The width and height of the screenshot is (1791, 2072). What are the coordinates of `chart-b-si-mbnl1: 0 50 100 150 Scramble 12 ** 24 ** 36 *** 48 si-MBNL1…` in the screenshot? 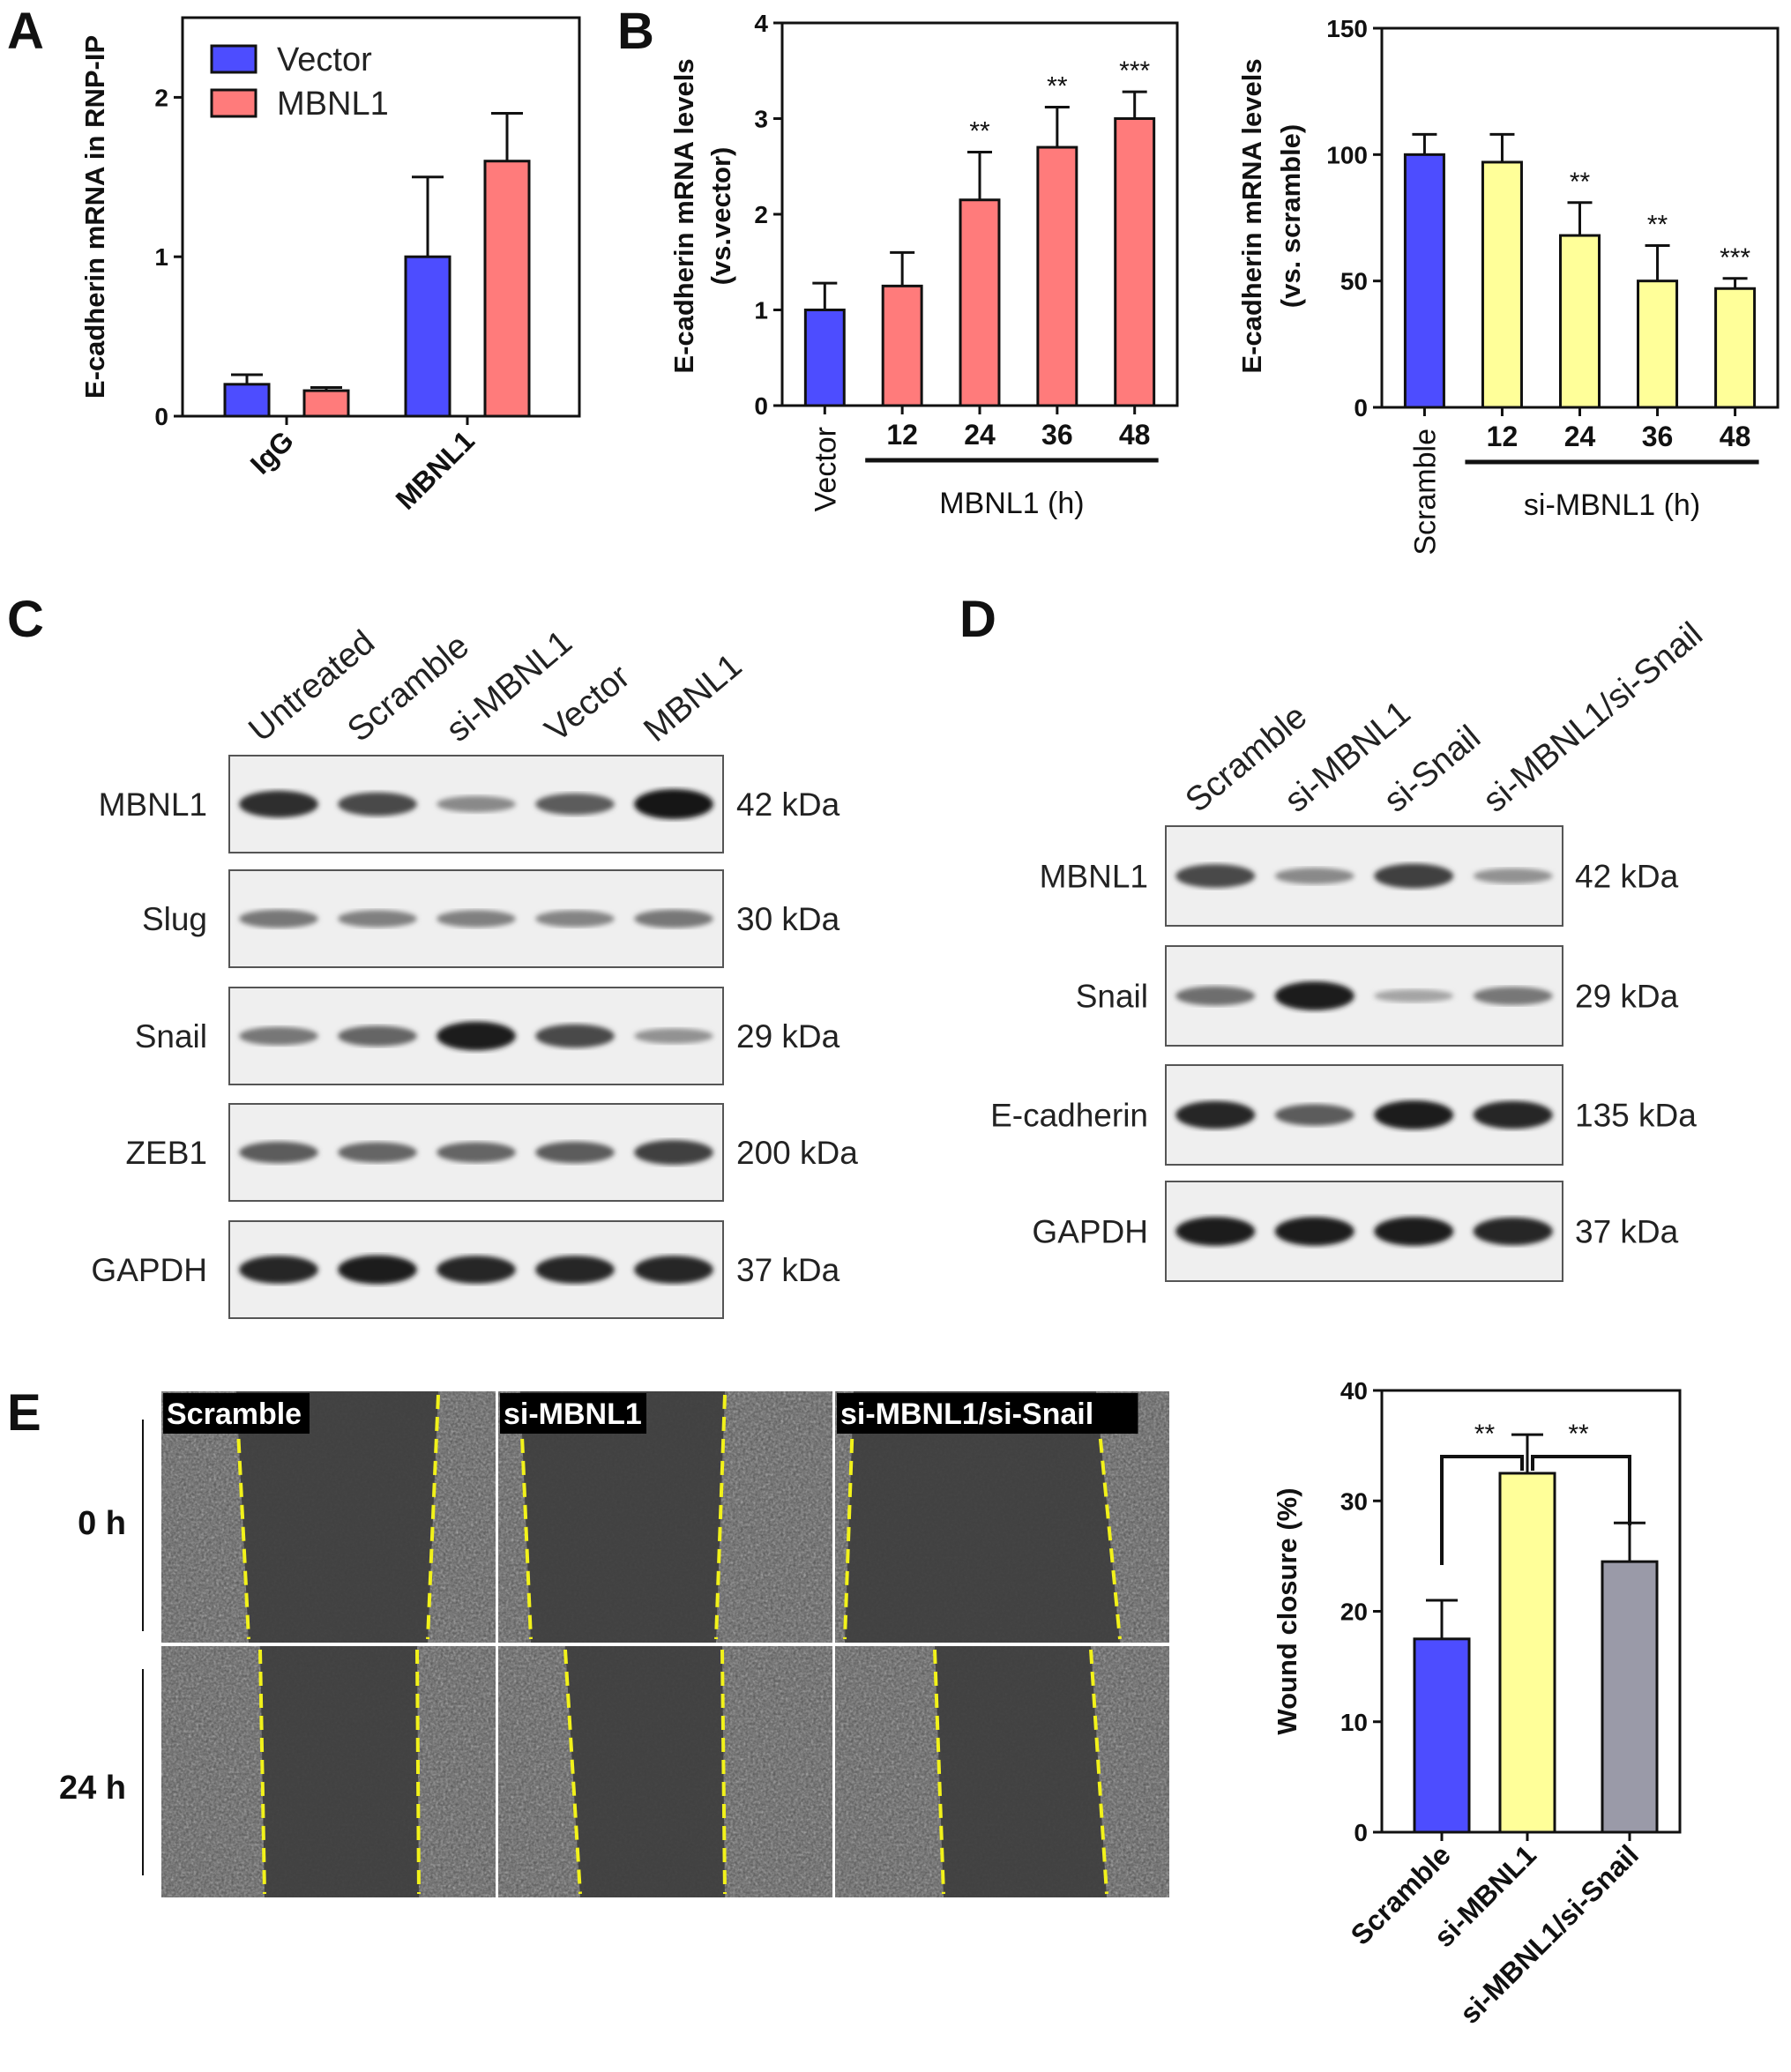 It's located at (1508, 285).